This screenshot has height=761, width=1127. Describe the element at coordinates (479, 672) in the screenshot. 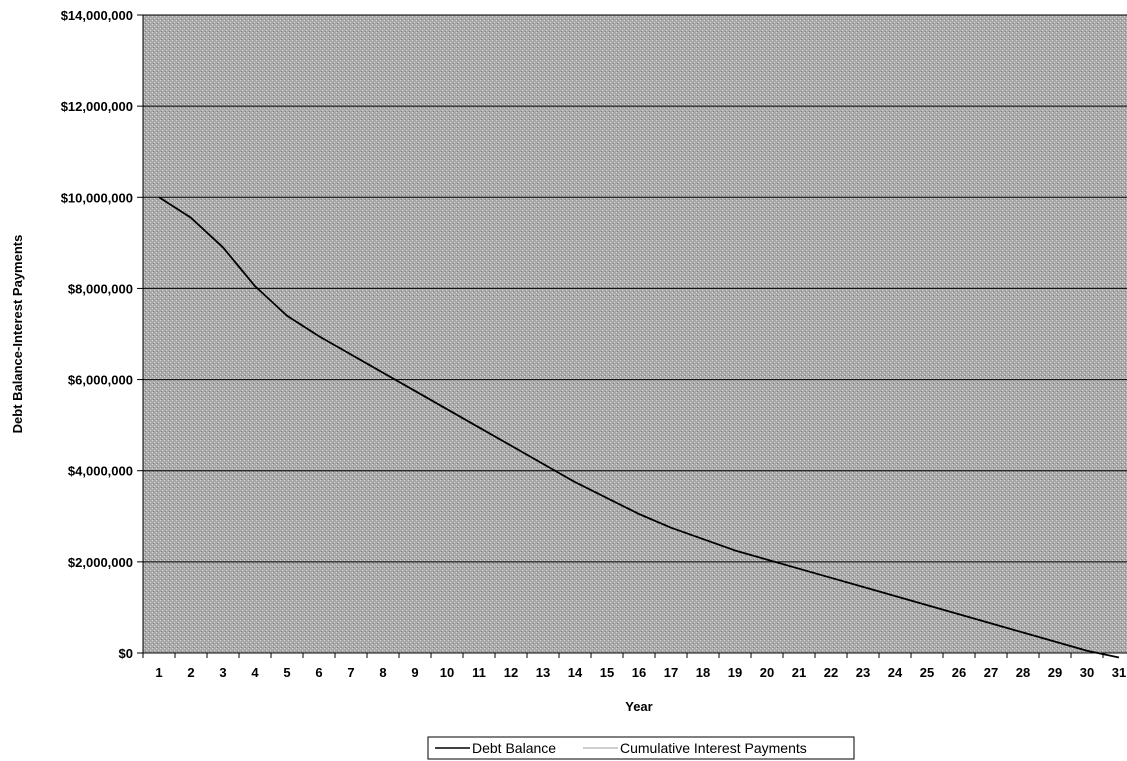

I see `x-tick-label: 11` at that location.